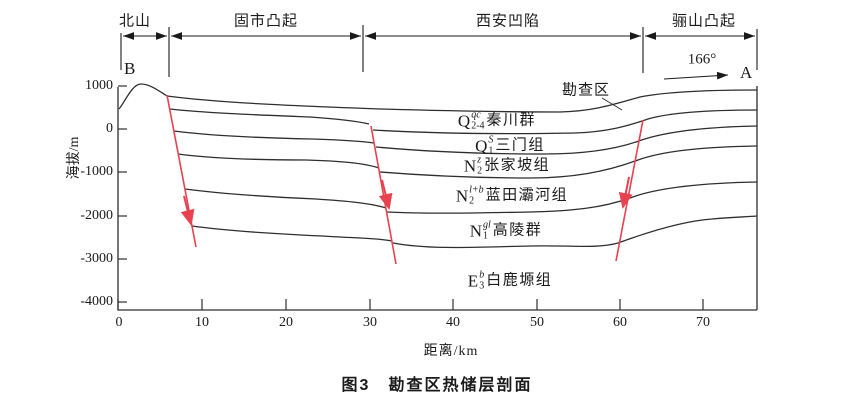  What do you see at coordinates (620, 322) in the screenshot?
I see `x-tick-label: 60` at bounding box center [620, 322].